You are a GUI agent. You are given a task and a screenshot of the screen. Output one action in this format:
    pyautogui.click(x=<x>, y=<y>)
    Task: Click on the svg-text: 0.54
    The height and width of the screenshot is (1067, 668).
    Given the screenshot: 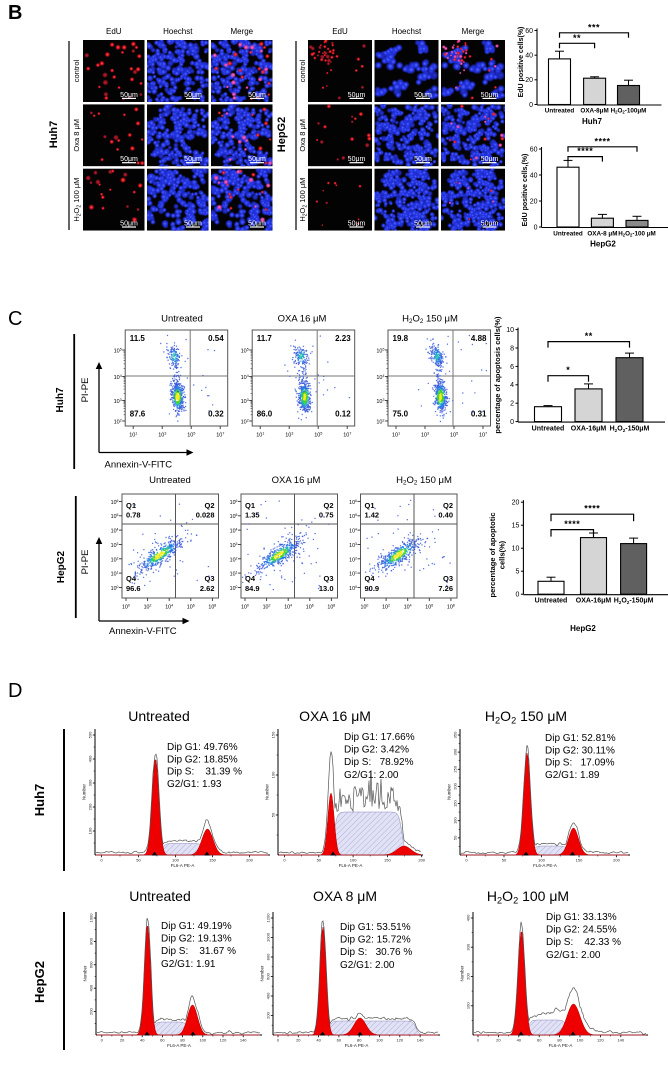 What is the action you would take?
    pyautogui.click(x=216, y=338)
    